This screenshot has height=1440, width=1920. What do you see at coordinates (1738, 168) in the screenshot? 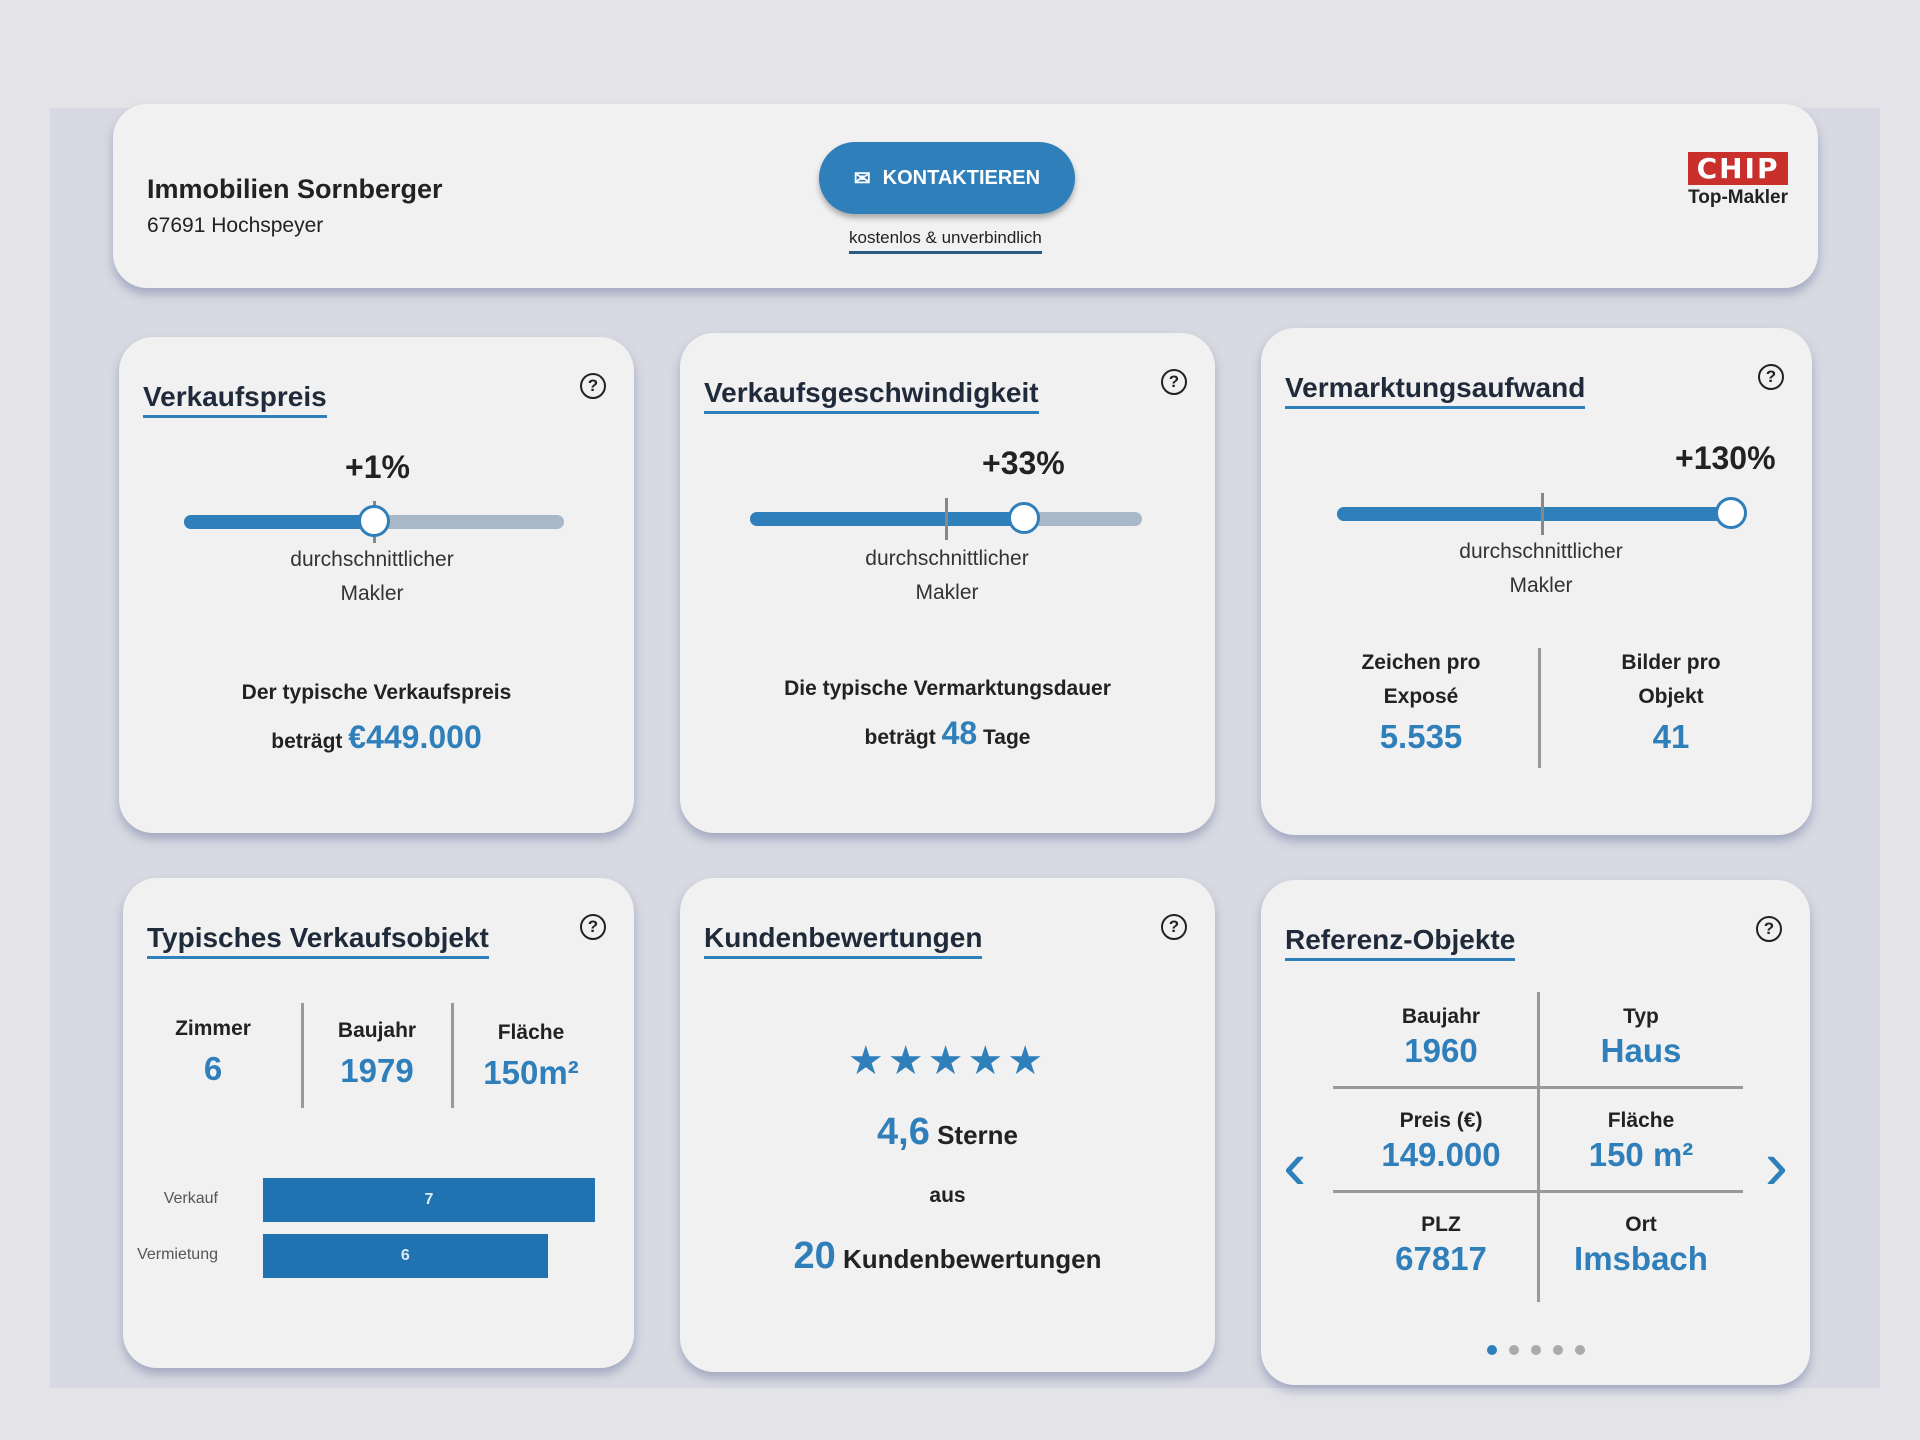
I see `logo-text: CHIP` at bounding box center [1738, 168].